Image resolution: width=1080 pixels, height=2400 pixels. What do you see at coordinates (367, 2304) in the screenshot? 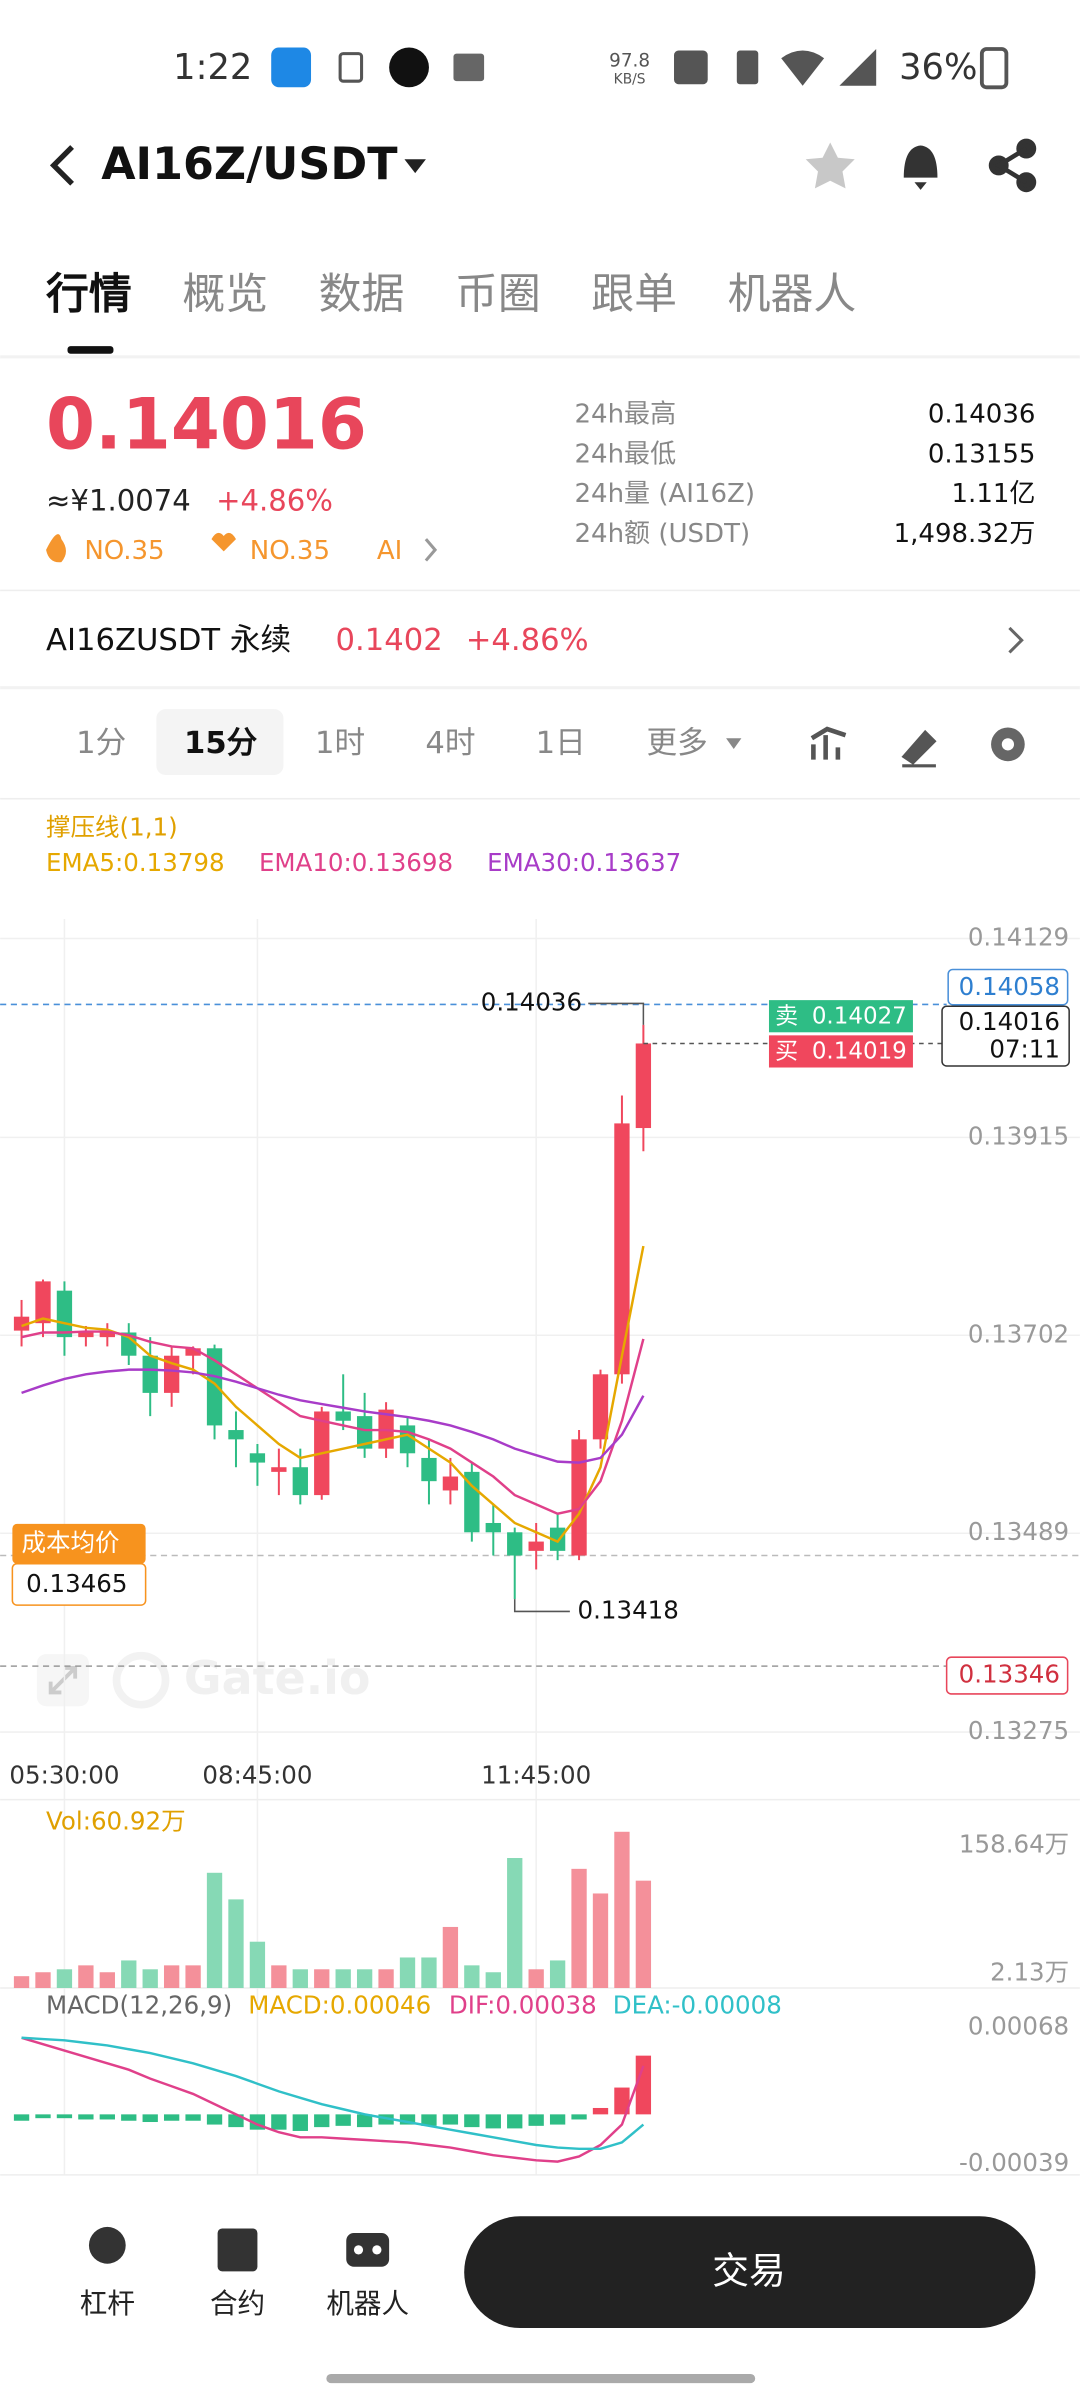
I see `nav-label: 机器人` at bounding box center [367, 2304].